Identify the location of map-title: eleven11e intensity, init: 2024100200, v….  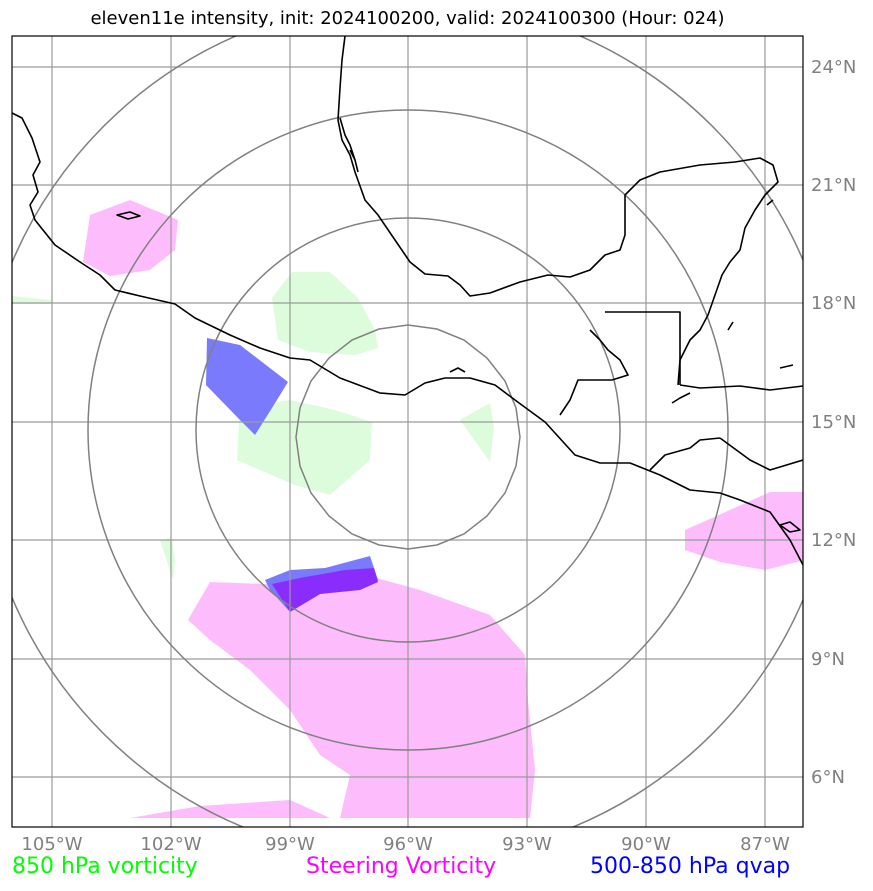
(407, 18).